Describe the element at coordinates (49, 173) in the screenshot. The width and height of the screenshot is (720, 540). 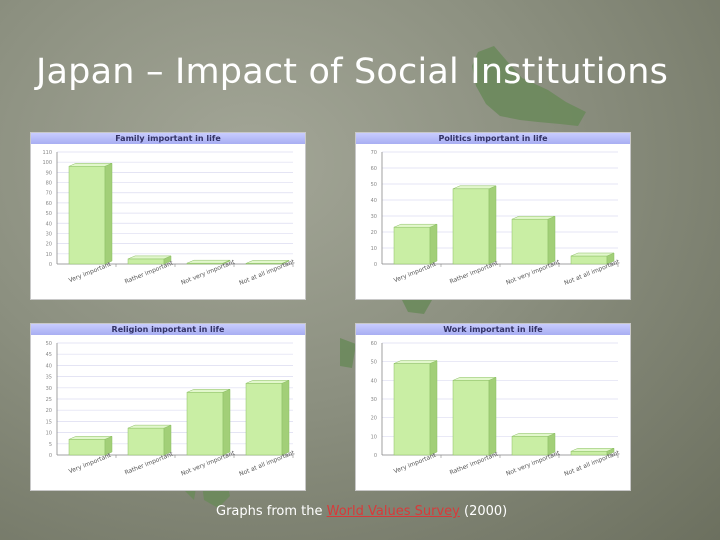
I see `y-tick-label: 90` at that location.